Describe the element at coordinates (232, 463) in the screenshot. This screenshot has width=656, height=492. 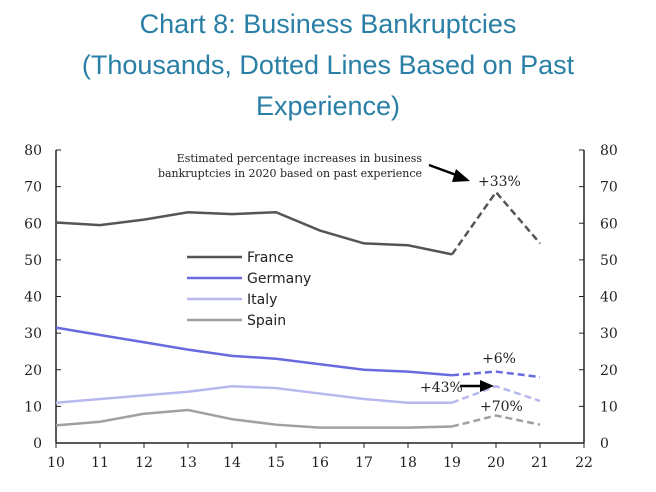
I see `x-tick-label: 14` at that location.